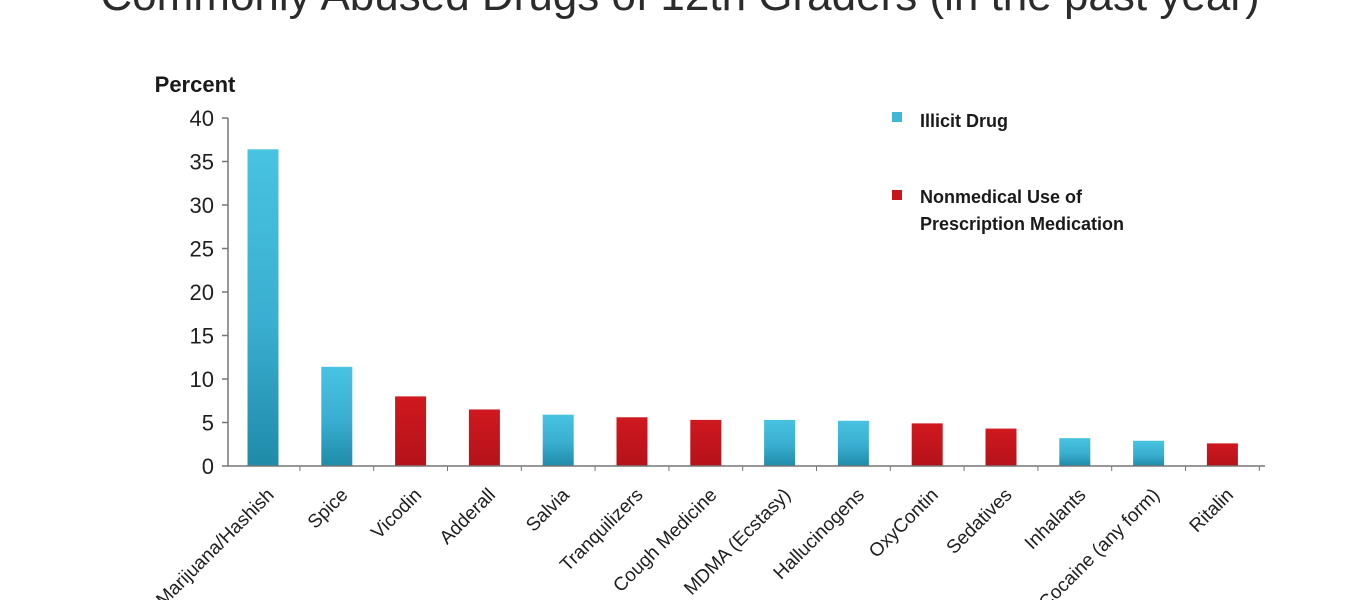 The image size is (1360, 600). Describe the element at coordinates (964, 121) in the screenshot. I see `legend-label-illicit: Illicit Drug` at that location.